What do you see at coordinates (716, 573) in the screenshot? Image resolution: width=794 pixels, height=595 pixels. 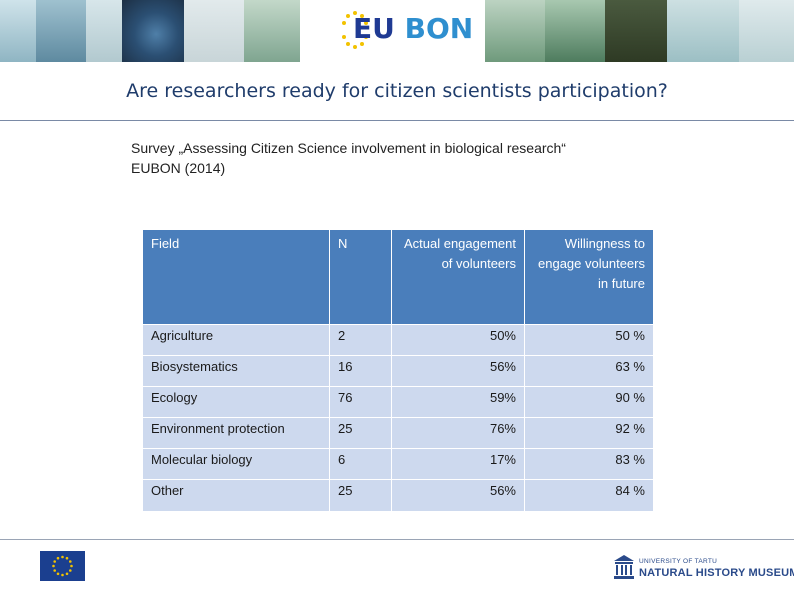 I see `museum-name: NATURAL HISTORY MUSEUM` at bounding box center [716, 573].